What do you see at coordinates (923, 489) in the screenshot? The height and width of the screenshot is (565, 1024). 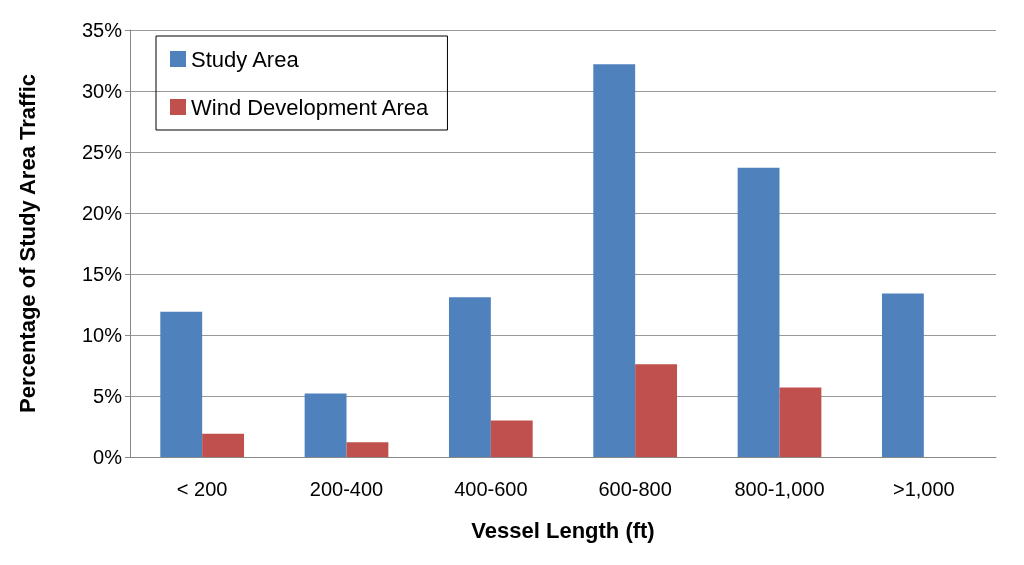 I see `x-tick-label: >1,000` at bounding box center [923, 489].